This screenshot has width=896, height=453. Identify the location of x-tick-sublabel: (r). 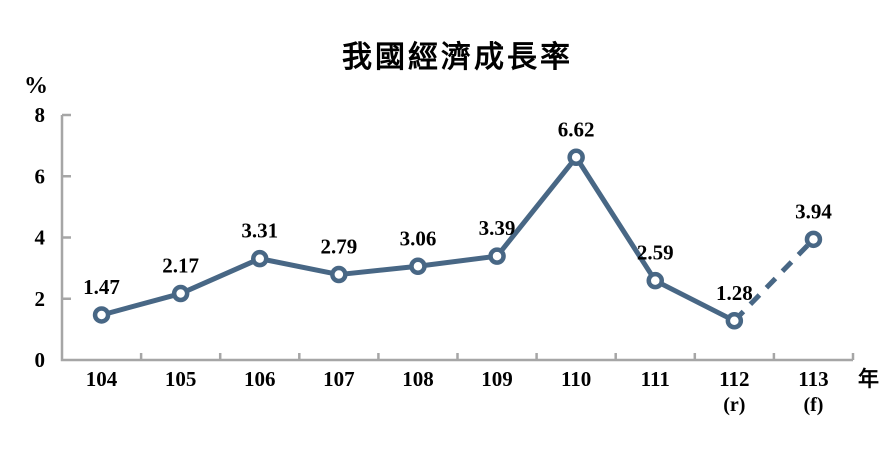
(734, 405).